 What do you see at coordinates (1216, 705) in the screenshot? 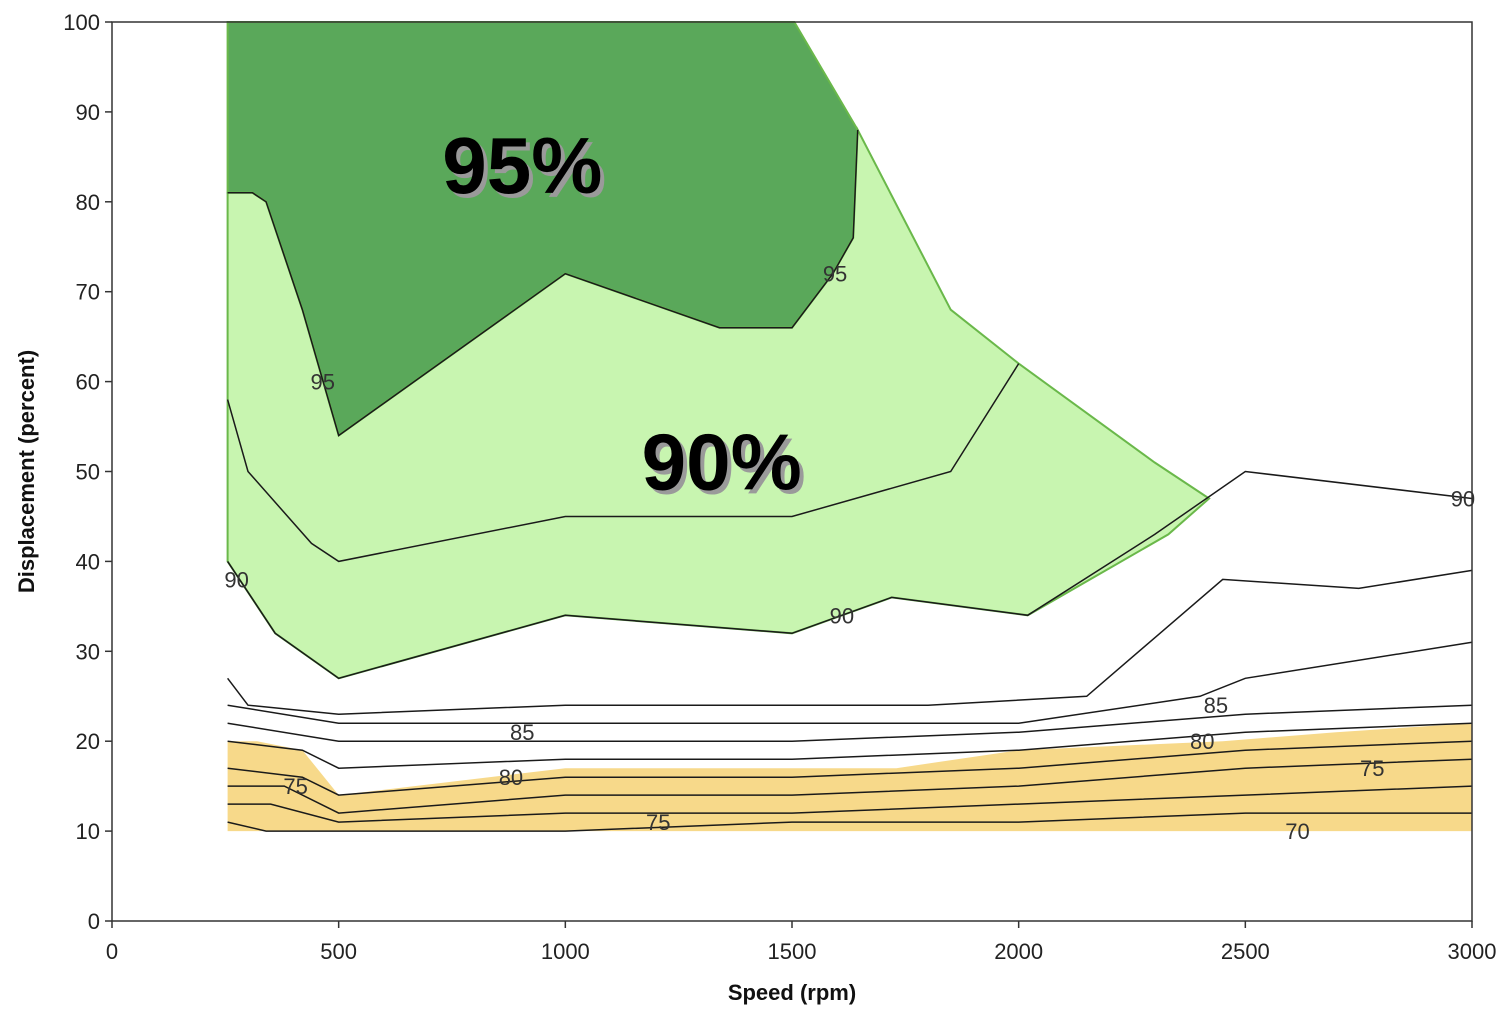
I see `contour-label-5: 85` at bounding box center [1216, 705].